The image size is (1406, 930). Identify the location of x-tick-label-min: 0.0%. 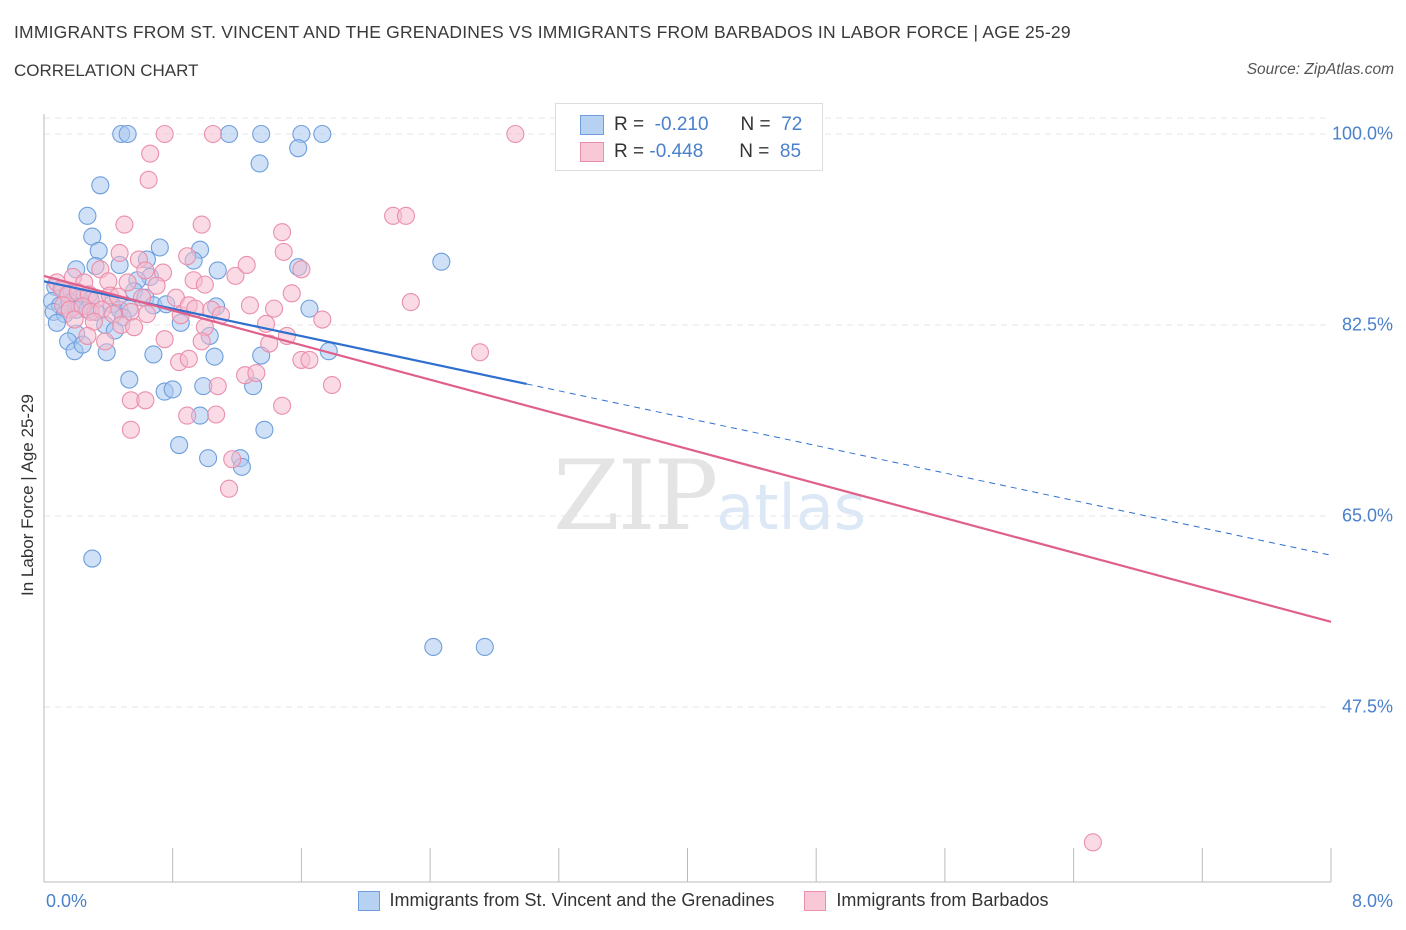
(67, 901).